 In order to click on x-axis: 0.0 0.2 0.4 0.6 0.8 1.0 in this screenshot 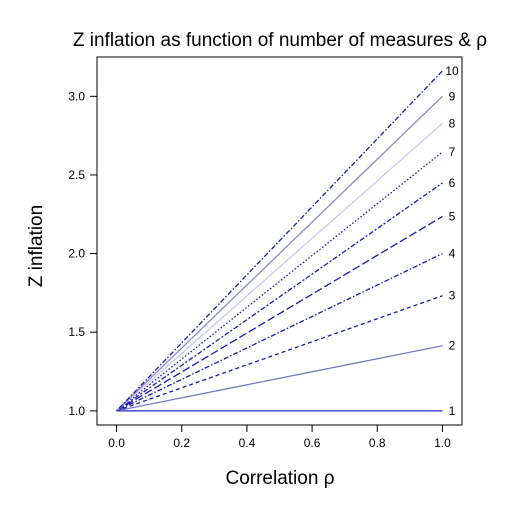, I will do `click(279, 437)`.